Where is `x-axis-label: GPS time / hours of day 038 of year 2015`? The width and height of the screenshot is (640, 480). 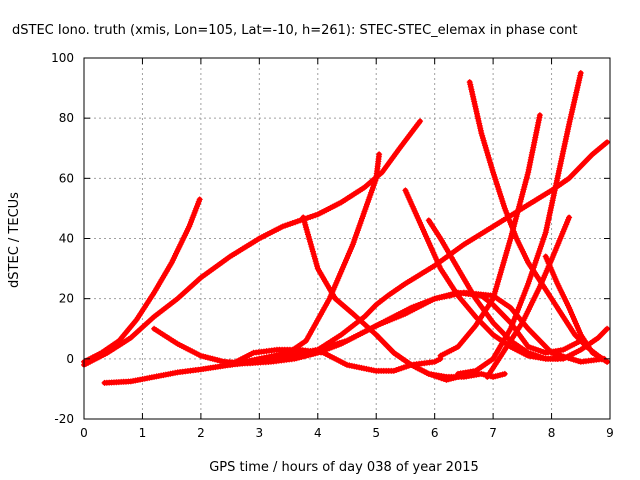
x-axis-label: GPS time / hours of day 038 of year 2015 is located at coordinates (344, 467).